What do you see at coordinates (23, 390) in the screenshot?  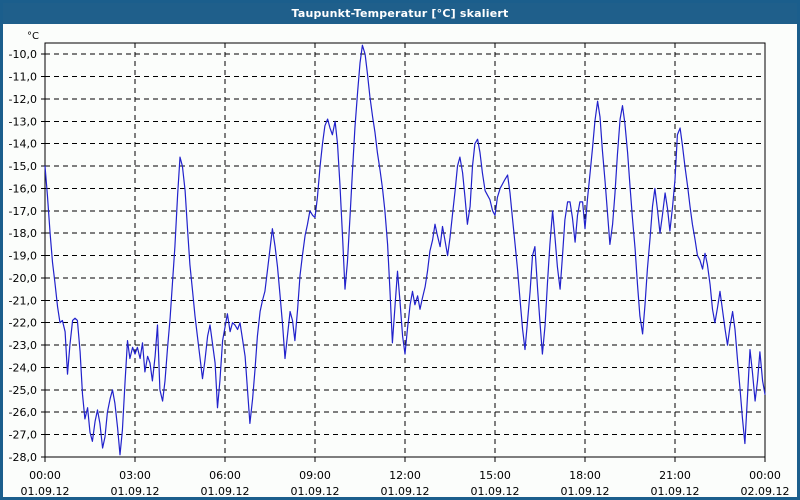 I see `y-tick-label: -25,0` at bounding box center [23, 390].